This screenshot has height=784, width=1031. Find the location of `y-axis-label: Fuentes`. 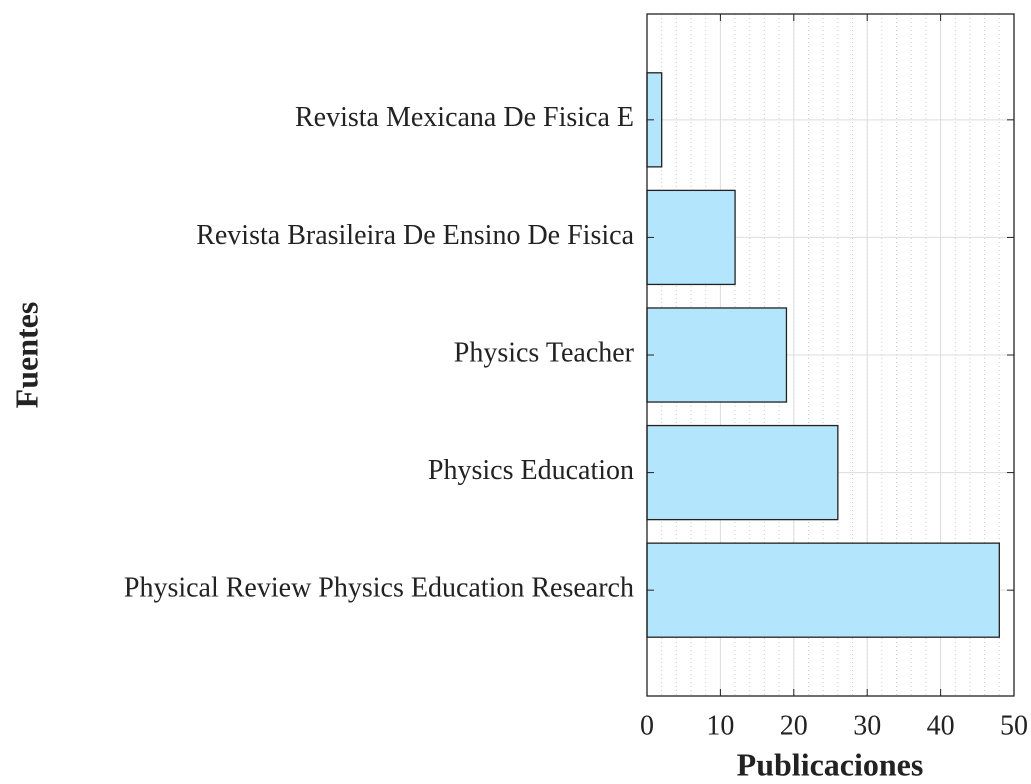

y-axis-label: Fuentes is located at coordinates (26, 355).